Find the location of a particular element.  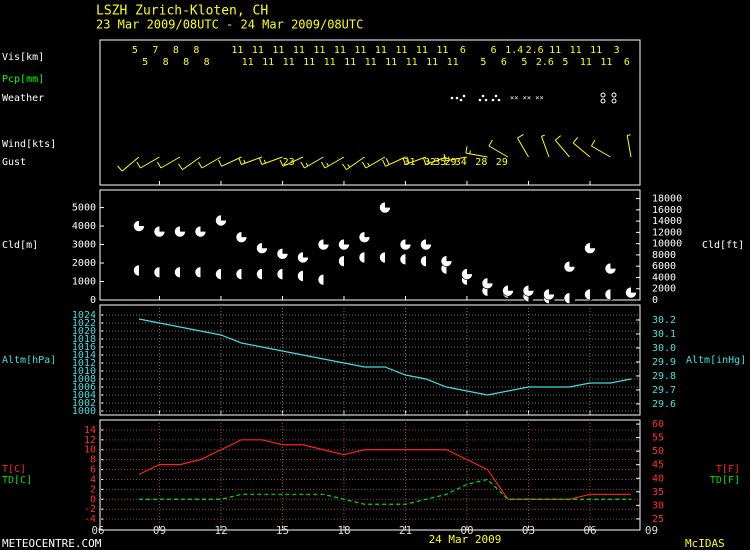

y2-tick-label: 35 is located at coordinates (658, 492).